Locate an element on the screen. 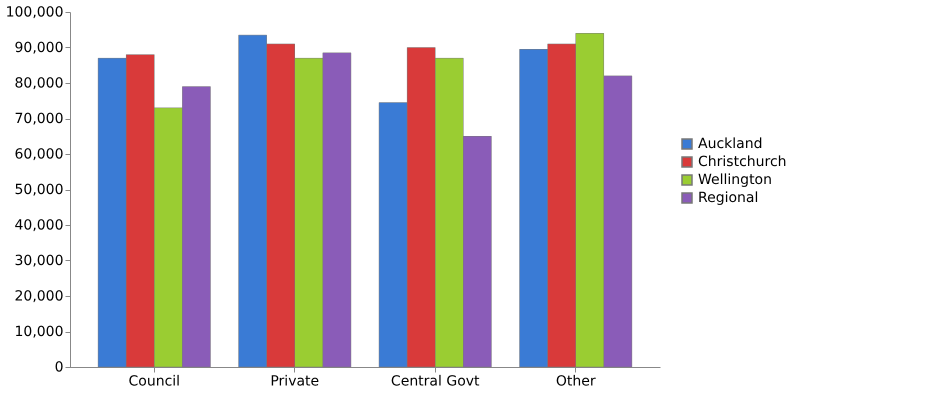 This screenshot has width=930, height=408. y-tick-label: 80,000 is located at coordinates (39, 84).